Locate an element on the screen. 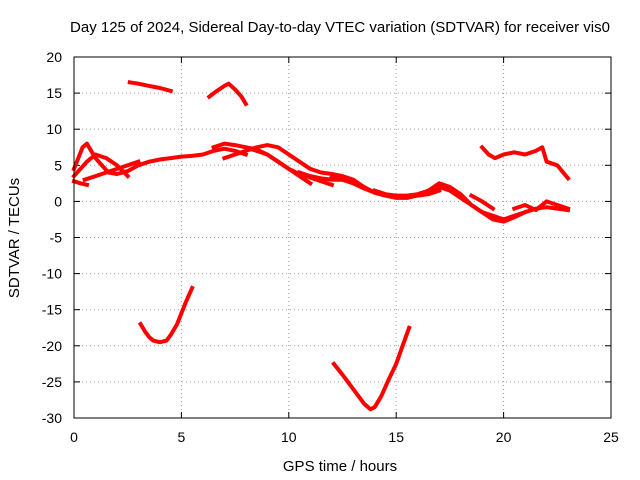 The image size is (640, 480). x-axis-label: GPS time / hours is located at coordinates (340, 466).